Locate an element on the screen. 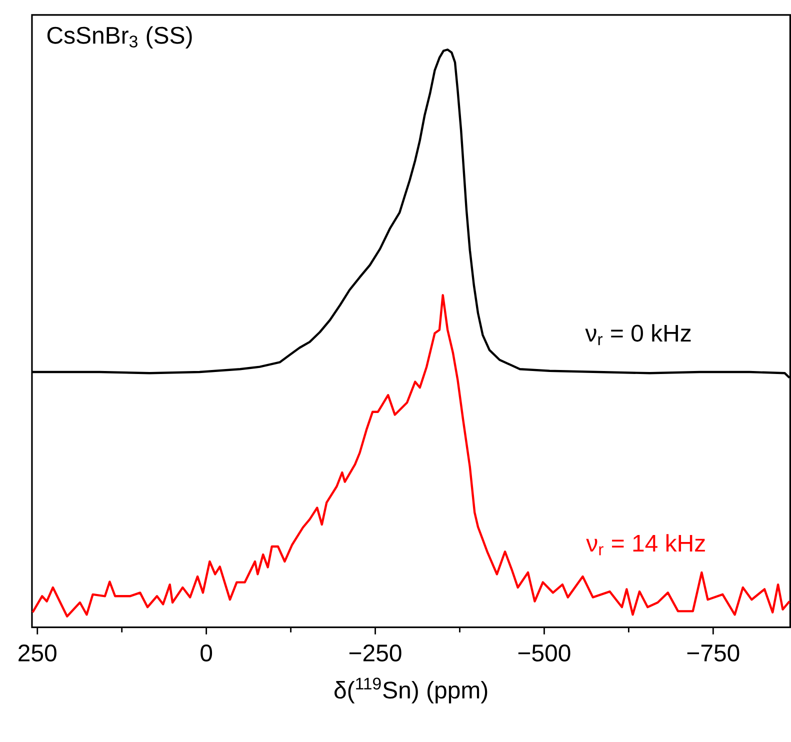 Image resolution: width=791 pixels, height=742 pixels. chart-title: CsSnBr$_{3}$ (SS) is located at coordinates (119, 37).